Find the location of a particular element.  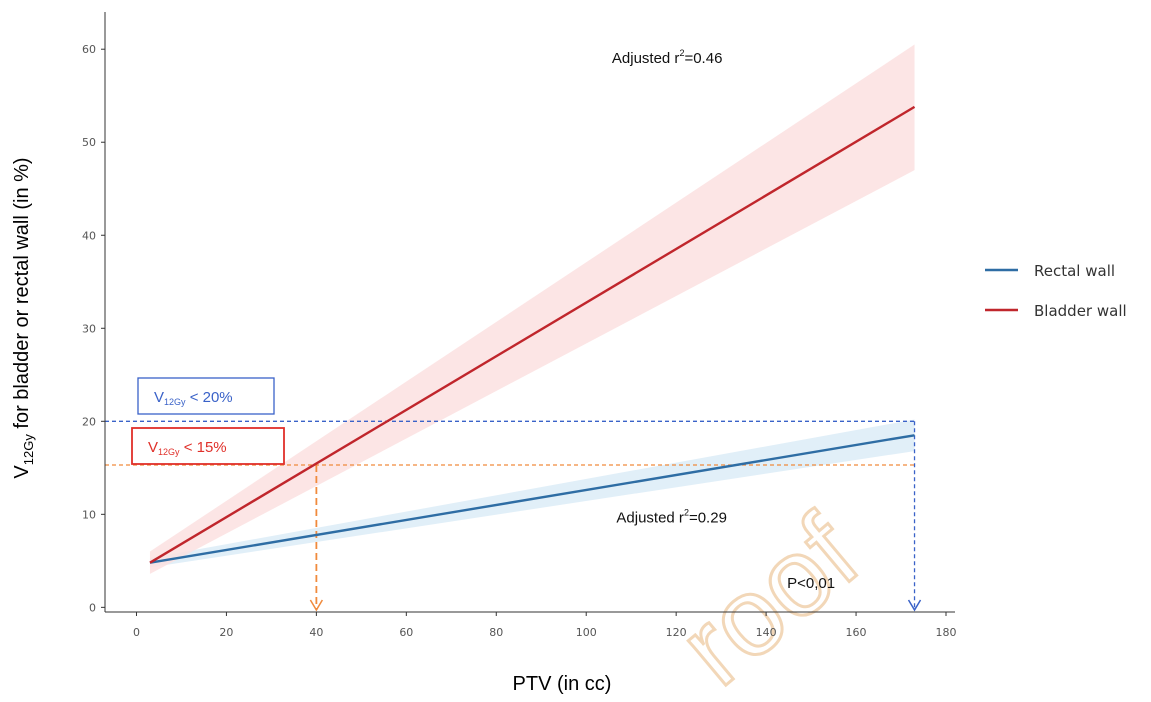

threshold-label-1: V12Gy < 15% is located at coordinates (187, 448).